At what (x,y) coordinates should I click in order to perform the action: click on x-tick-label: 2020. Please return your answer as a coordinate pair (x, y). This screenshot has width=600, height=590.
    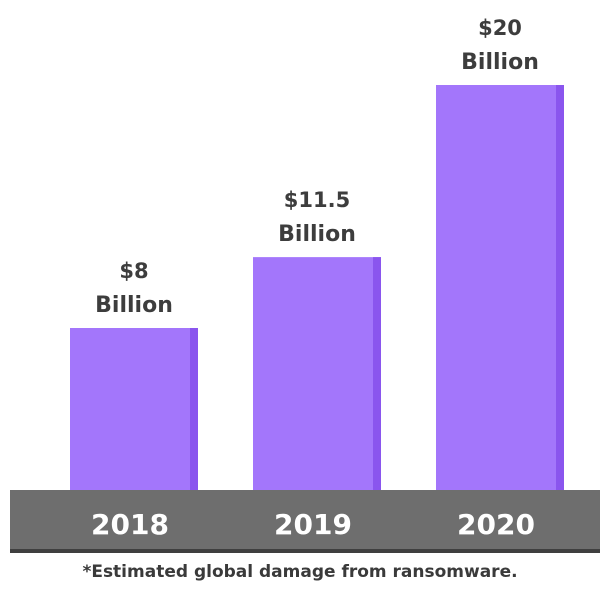
    Looking at the image, I should click on (496, 524).